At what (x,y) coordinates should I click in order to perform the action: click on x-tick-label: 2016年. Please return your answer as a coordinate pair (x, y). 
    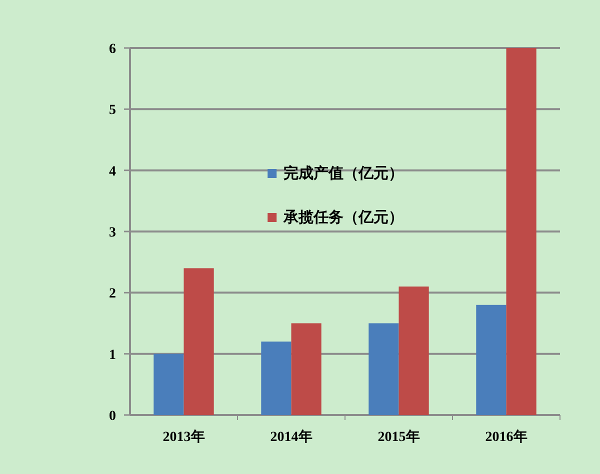
    Looking at the image, I should click on (506, 437).